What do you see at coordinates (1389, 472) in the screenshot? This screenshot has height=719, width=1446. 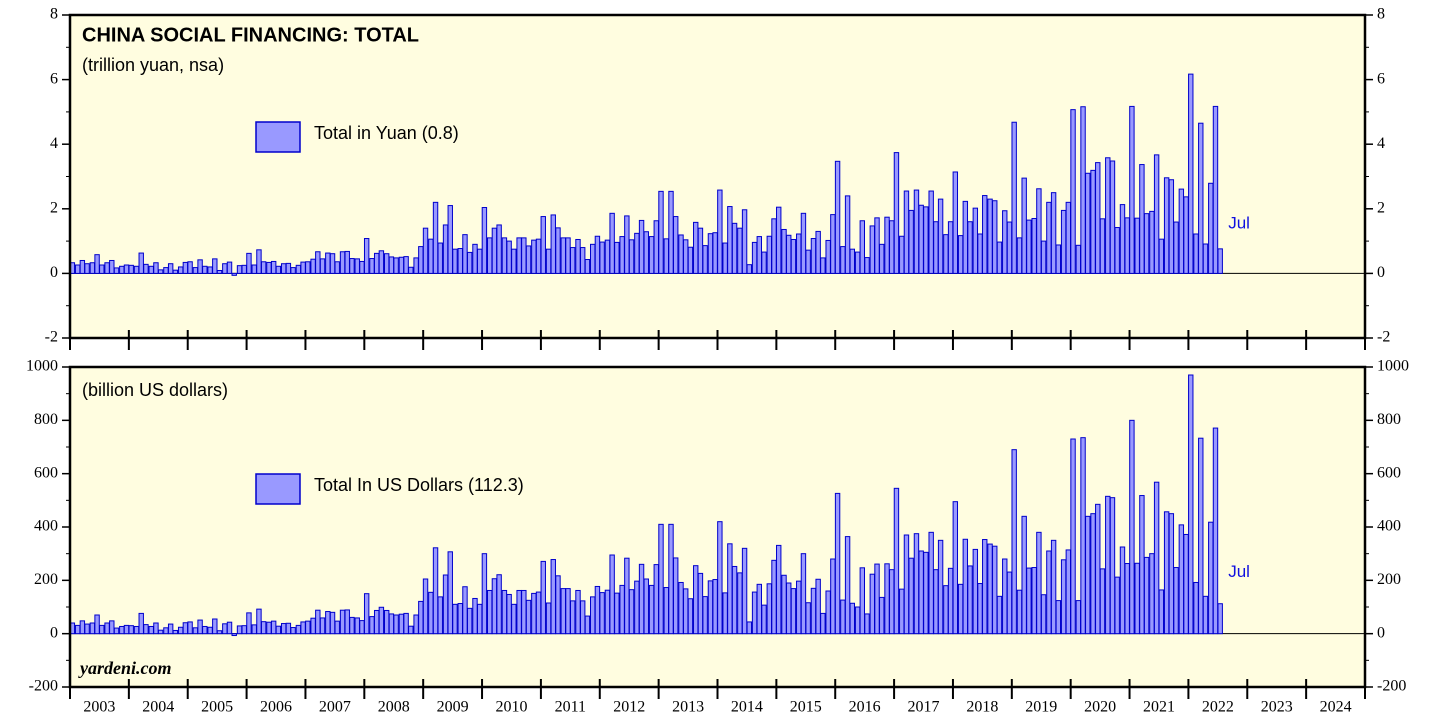 I see `y-tick-label: 600` at bounding box center [1389, 472].